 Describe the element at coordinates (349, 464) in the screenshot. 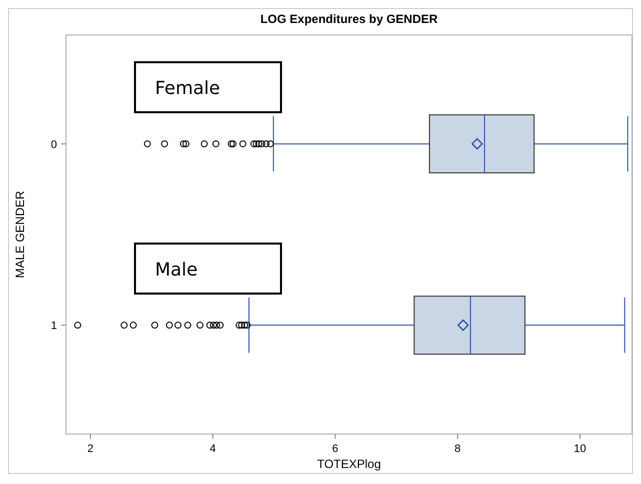

I see `x-axis-title: TOTEXPlog` at that location.